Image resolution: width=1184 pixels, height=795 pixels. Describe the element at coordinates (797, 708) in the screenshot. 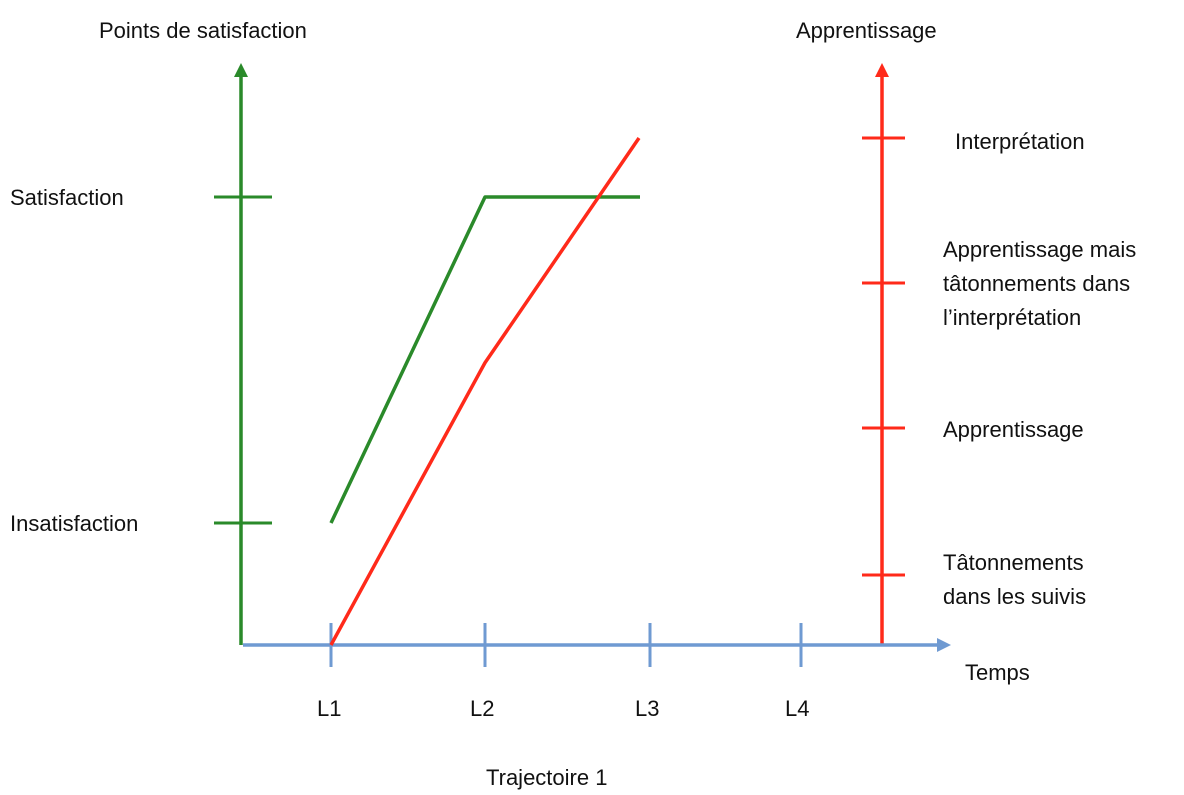

I see `x-tick-label: L4` at that location.